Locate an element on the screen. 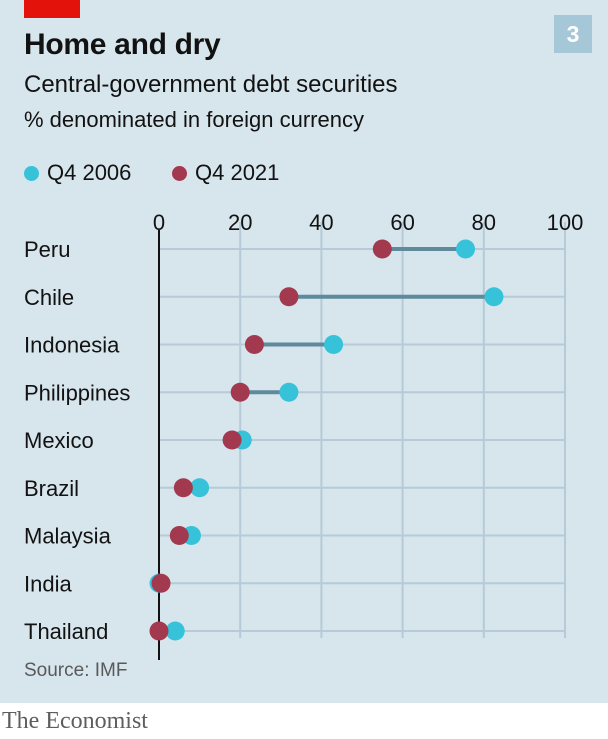 The height and width of the screenshot is (739, 608). country-label: Brazil is located at coordinates (51, 488).